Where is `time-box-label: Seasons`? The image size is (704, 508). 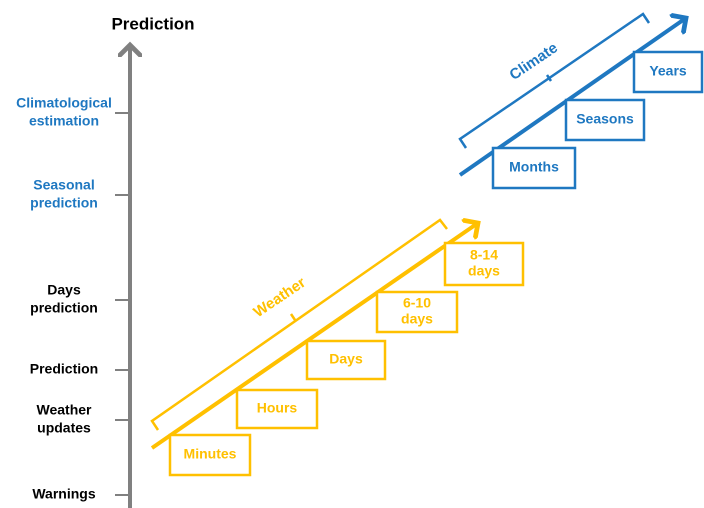
time-box-label: Seasons is located at coordinates (605, 119).